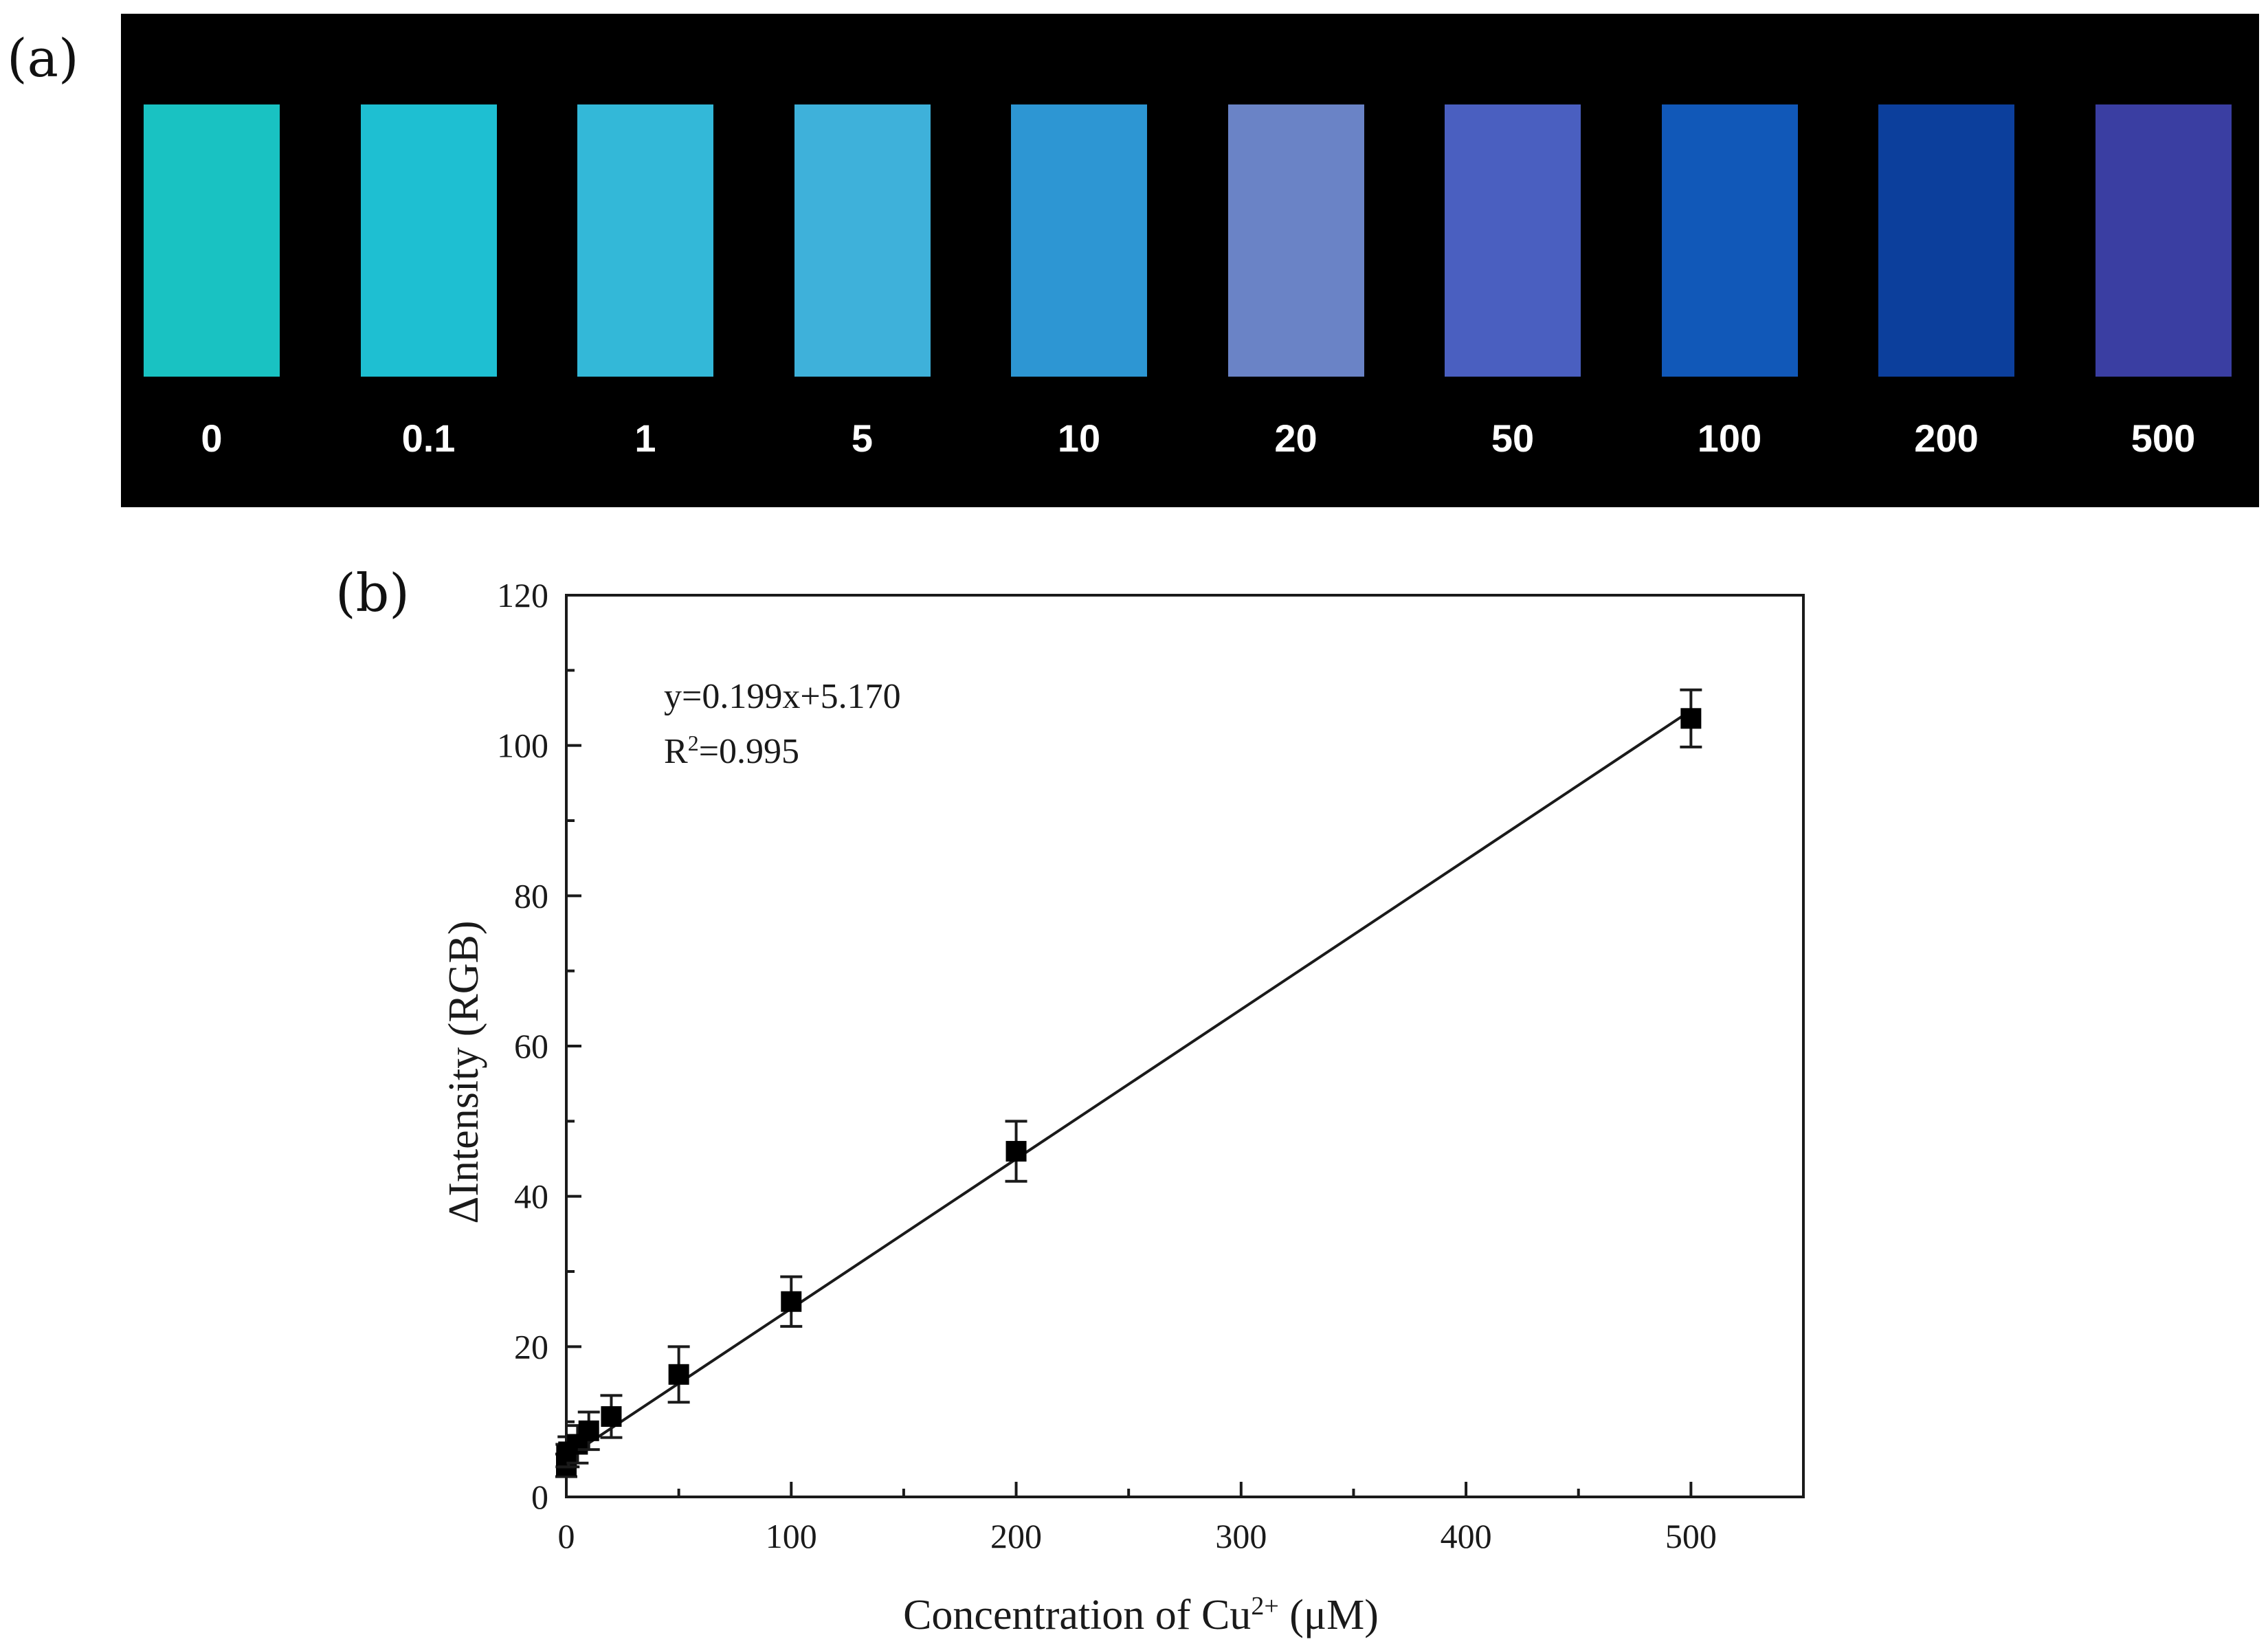  I want to click on sample-label-0: 0, so click(212, 438).